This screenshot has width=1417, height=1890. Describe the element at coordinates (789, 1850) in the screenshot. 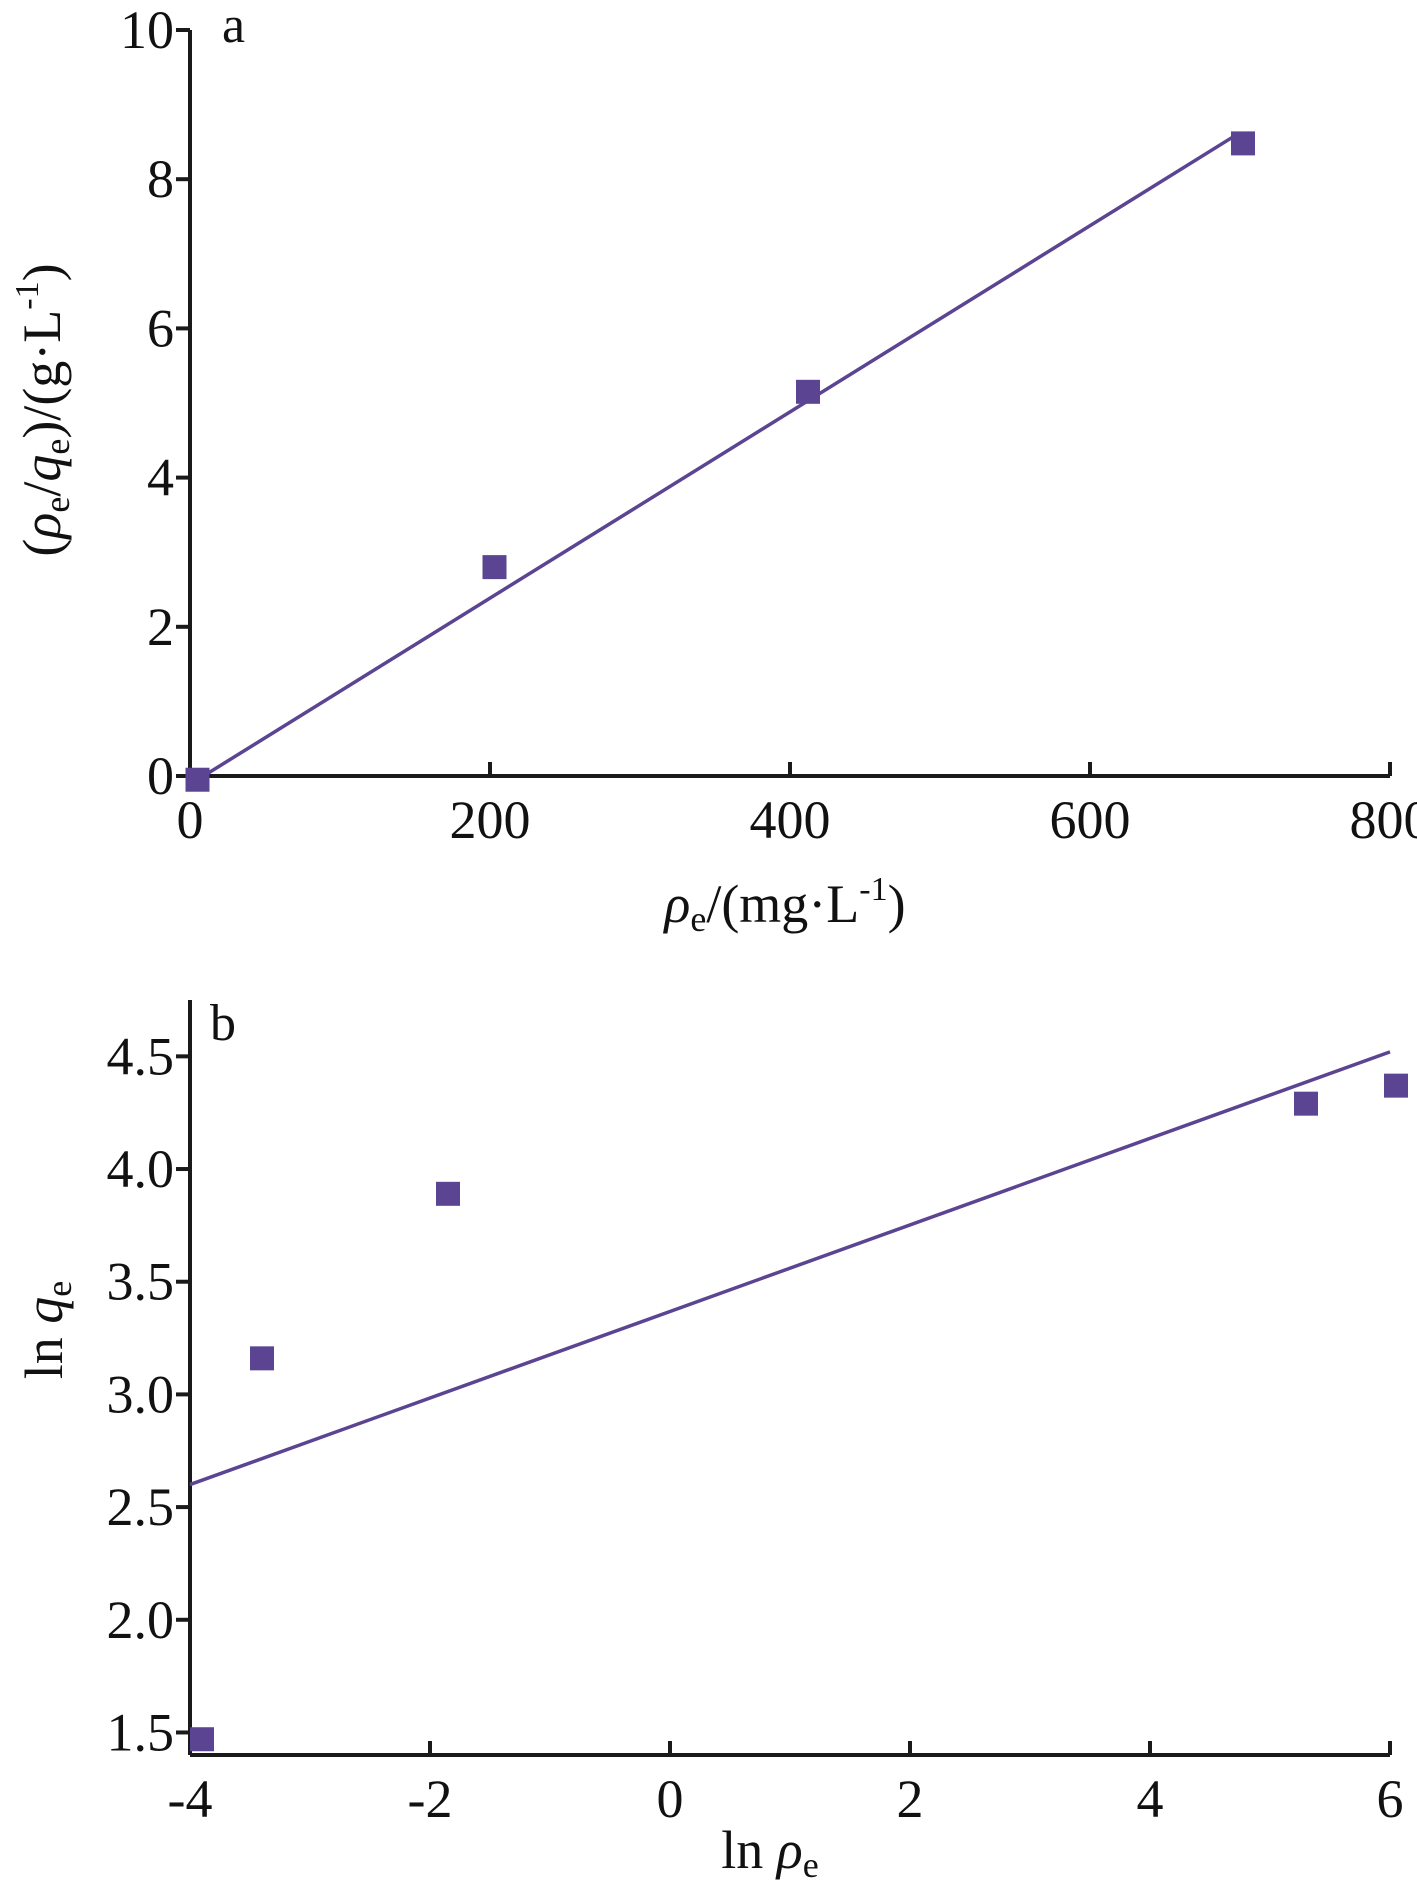

I see `panel-b-x-title-base: ρ` at that location.